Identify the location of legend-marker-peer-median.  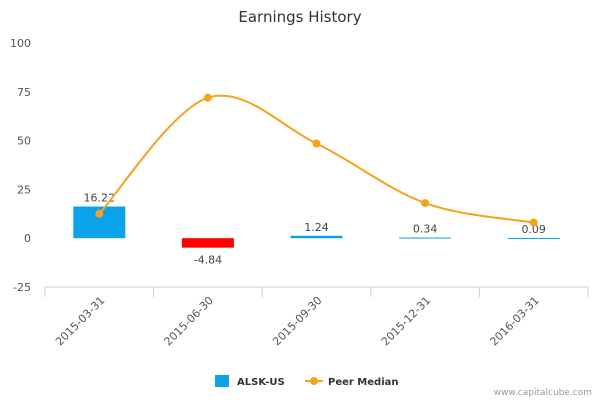
(314, 381).